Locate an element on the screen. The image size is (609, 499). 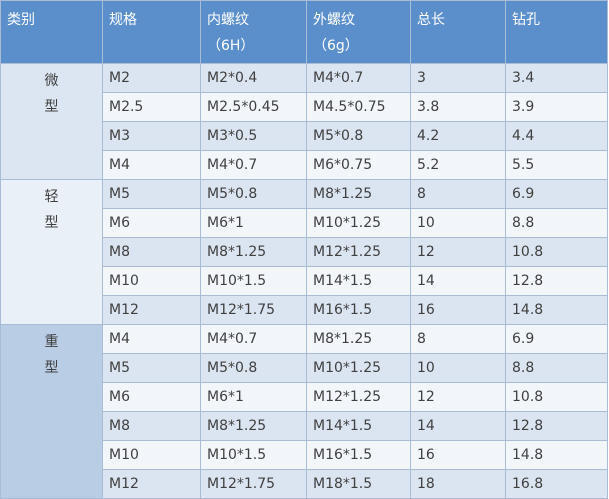
cell: M18*1.5 is located at coordinates (358, 484).